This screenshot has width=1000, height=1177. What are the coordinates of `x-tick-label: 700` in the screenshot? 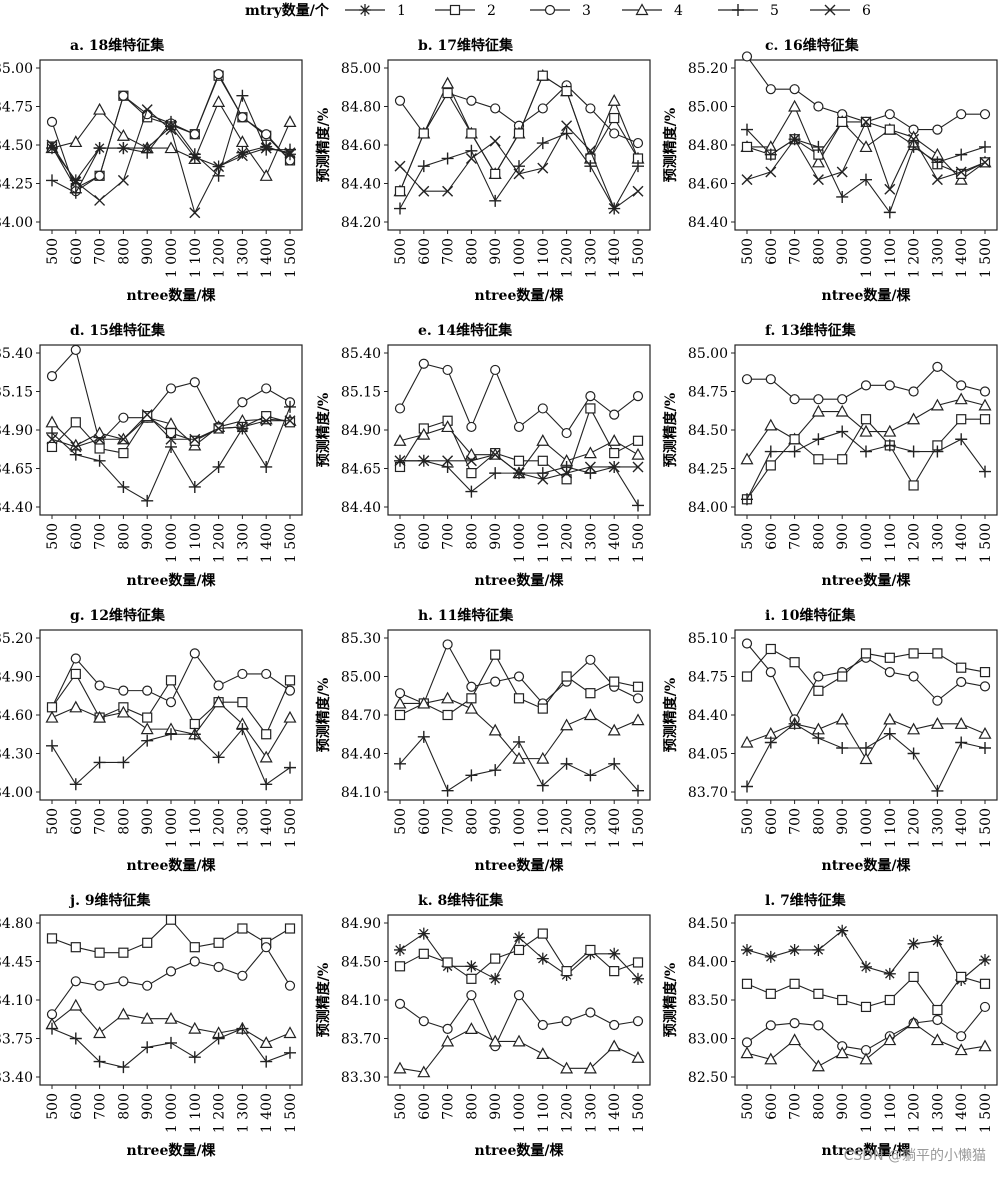 It's located at (449, 536).